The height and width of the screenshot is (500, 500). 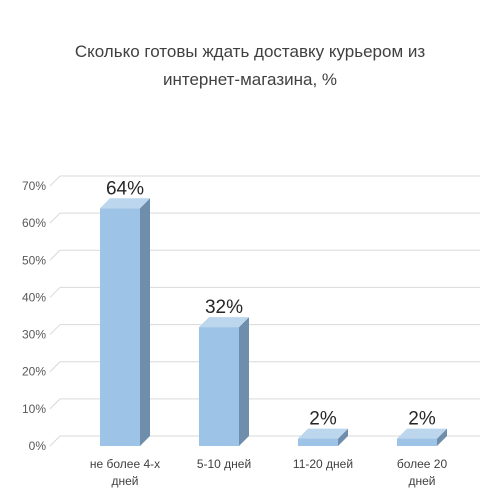 I want to click on x-tick-label: не более 4-х, so click(x=125, y=464).